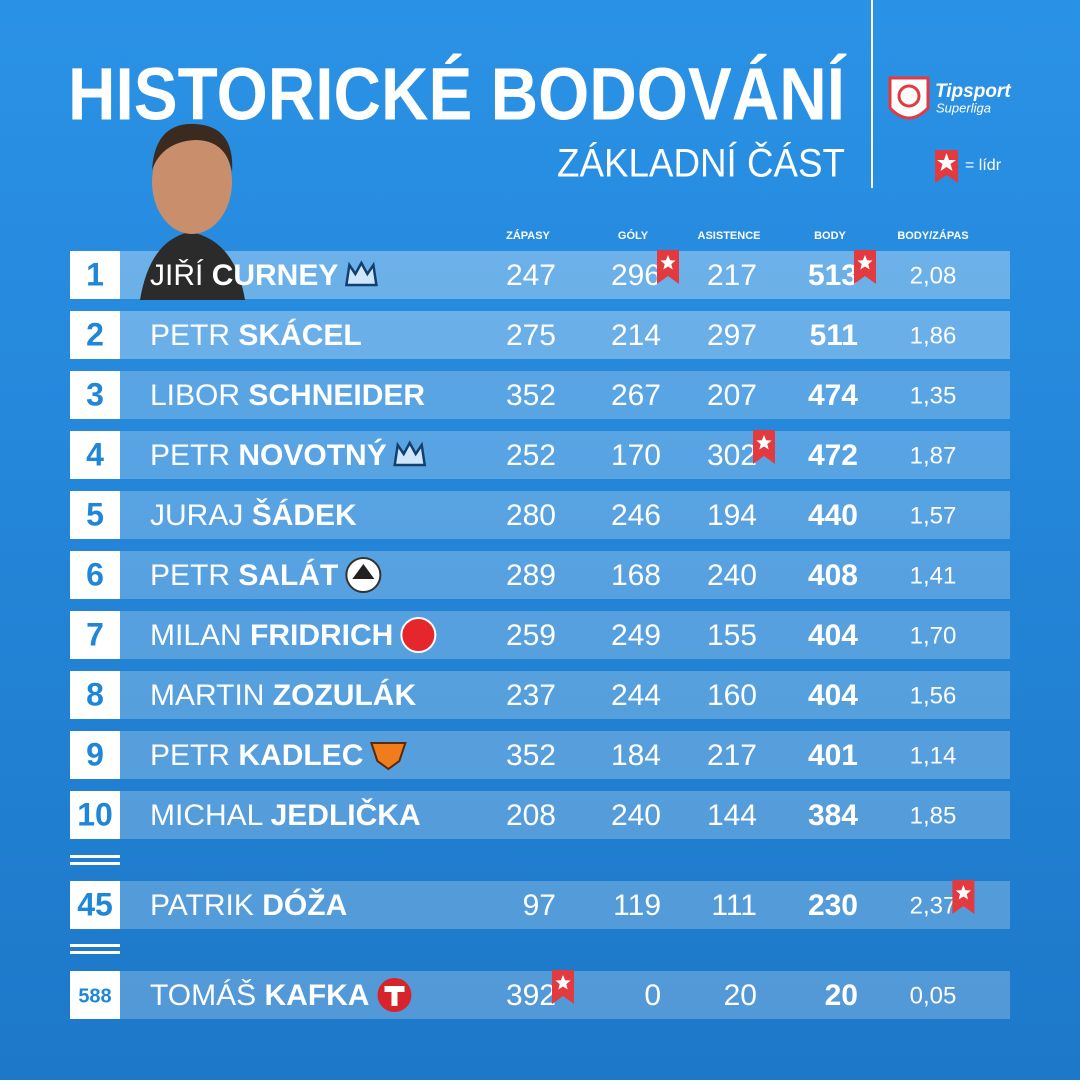 The height and width of the screenshot is (1085, 1080). What do you see at coordinates (933, 905) in the screenshot?
I see `stat-value: 2,37` at bounding box center [933, 905].